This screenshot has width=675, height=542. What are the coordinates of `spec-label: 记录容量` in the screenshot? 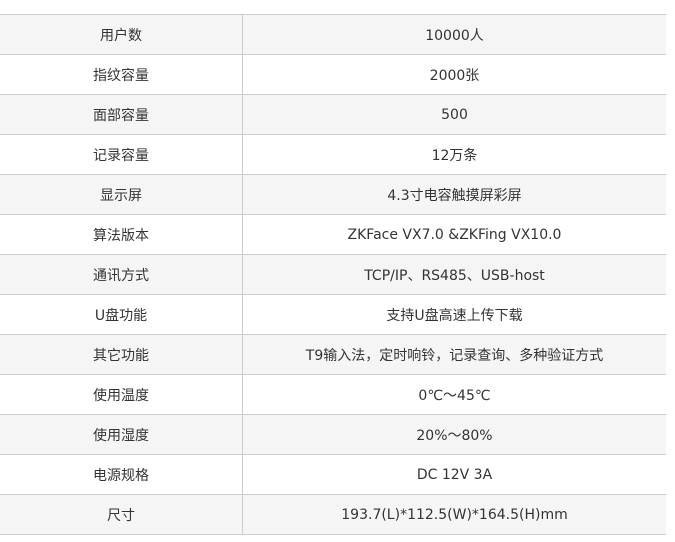 It's located at (121, 154).